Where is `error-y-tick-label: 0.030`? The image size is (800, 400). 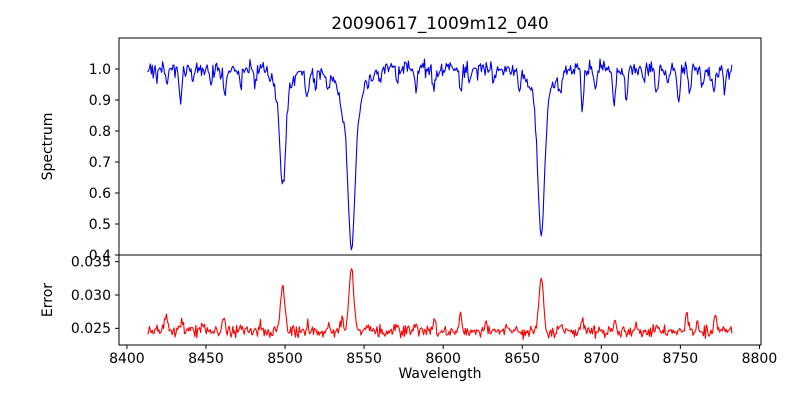 error-y-tick-label: 0.030 is located at coordinates (91, 296).